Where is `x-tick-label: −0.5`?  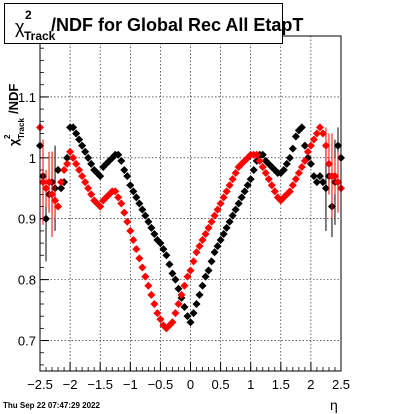
x-tick-label: −0.5 is located at coordinates (161, 384).